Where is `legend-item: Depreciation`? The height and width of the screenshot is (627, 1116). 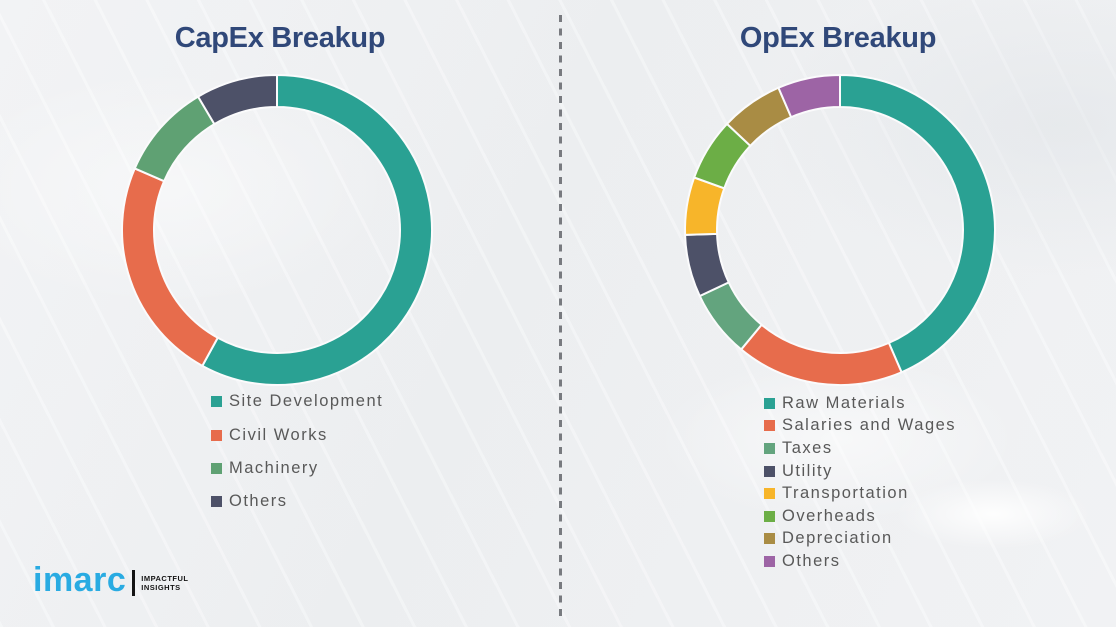 legend-item: Depreciation is located at coordinates (860, 539).